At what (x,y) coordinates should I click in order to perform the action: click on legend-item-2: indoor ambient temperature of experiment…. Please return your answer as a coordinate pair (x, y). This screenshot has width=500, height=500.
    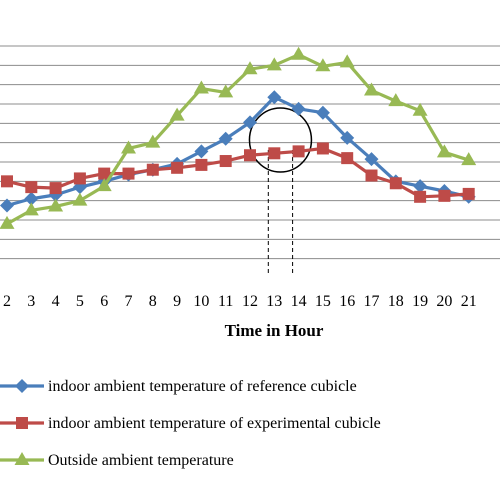
    Looking at the image, I should click on (190, 423).